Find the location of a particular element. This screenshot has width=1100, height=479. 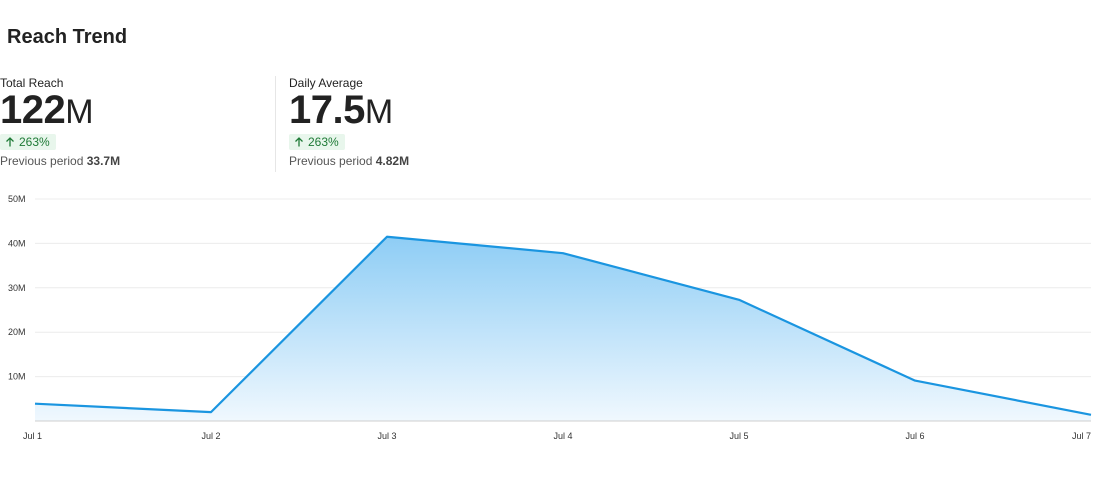

x-tick-label: Jul 2 is located at coordinates (210, 436).